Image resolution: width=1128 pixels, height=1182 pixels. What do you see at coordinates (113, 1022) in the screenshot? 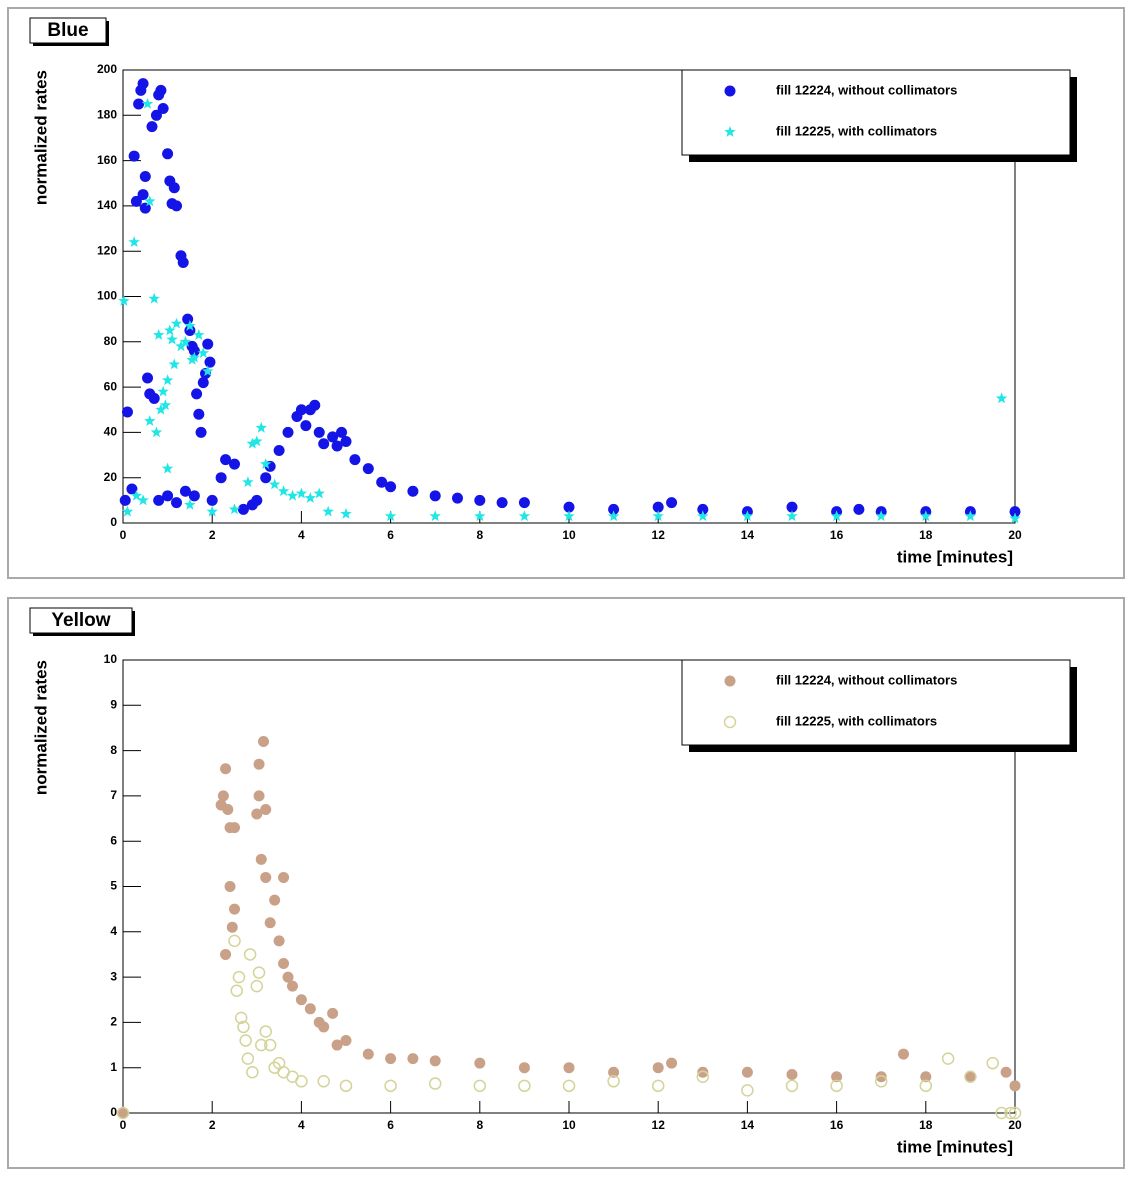
I see `y-tick-label: 2` at bounding box center [113, 1022].